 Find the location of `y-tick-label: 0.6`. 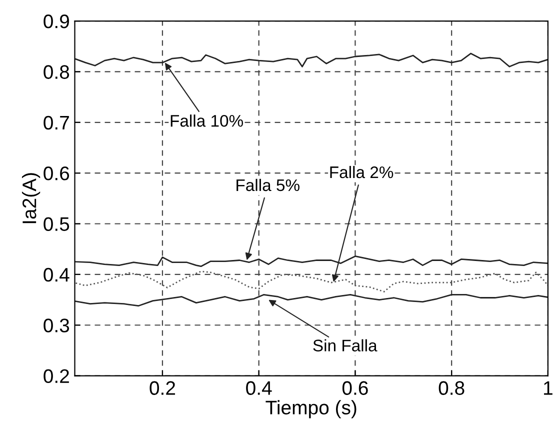

y-tick-label: 0.6 is located at coordinates (57, 173).